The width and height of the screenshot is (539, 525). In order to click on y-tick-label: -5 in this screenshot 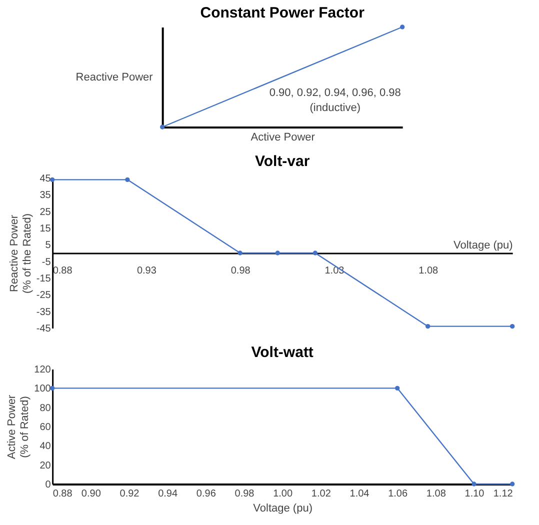, I will do `click(47, 262)`.